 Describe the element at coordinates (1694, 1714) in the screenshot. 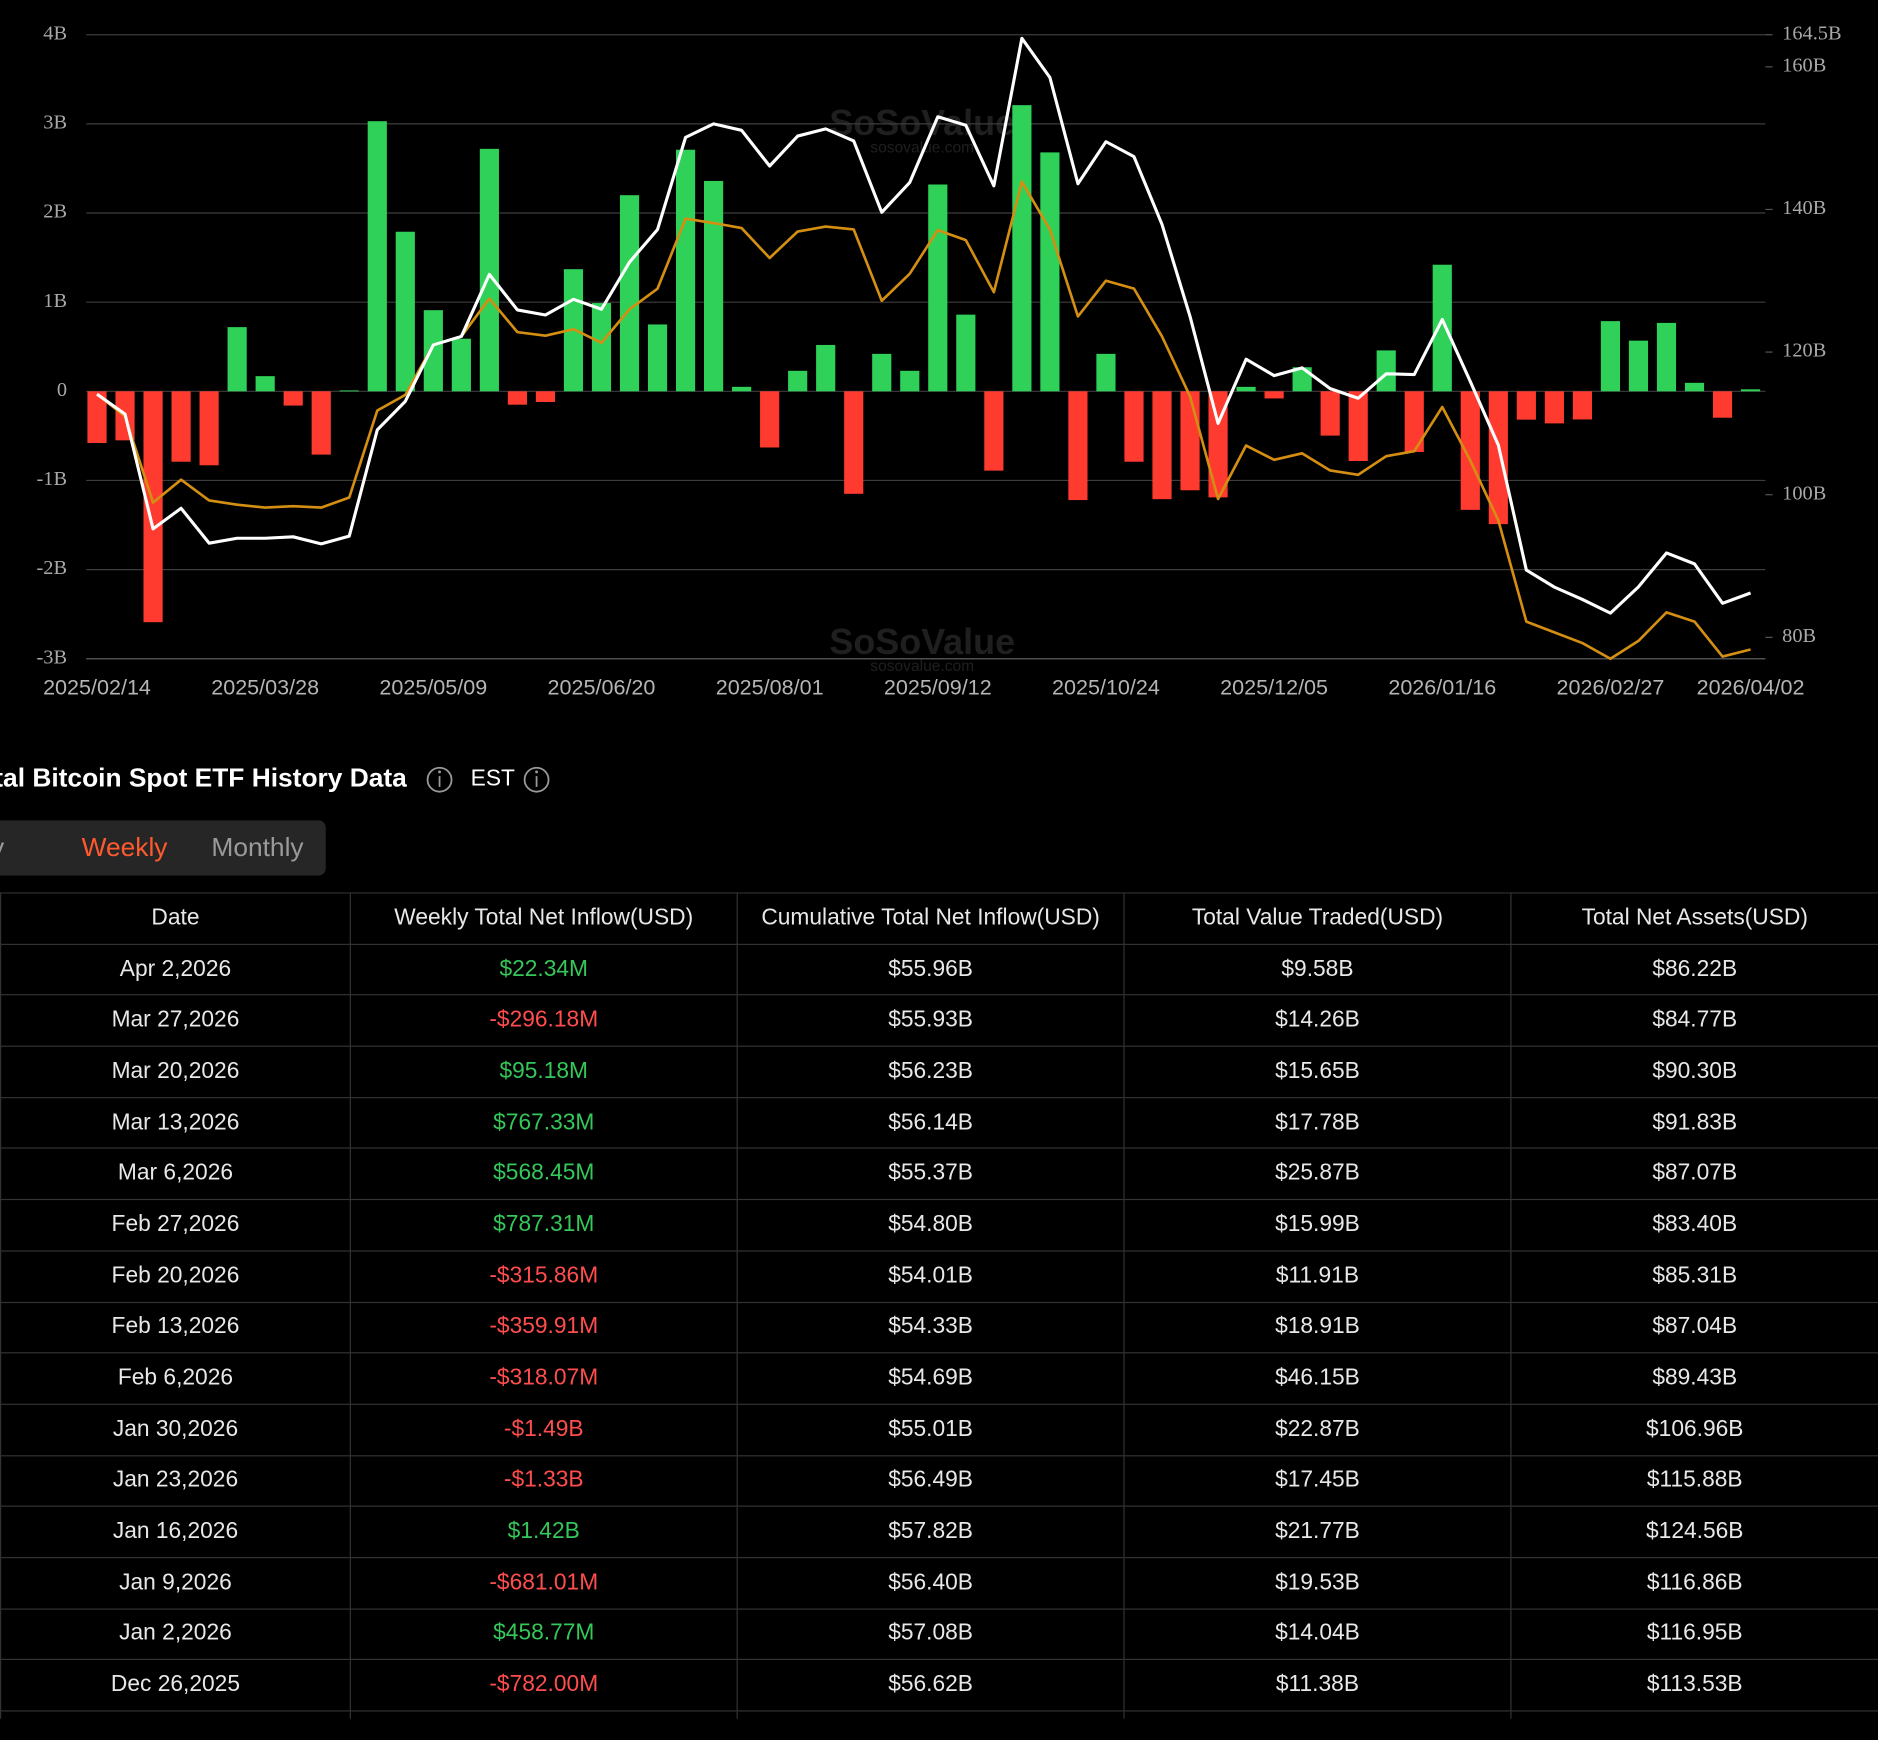

I see `table-cell: $114.87B` at that location.